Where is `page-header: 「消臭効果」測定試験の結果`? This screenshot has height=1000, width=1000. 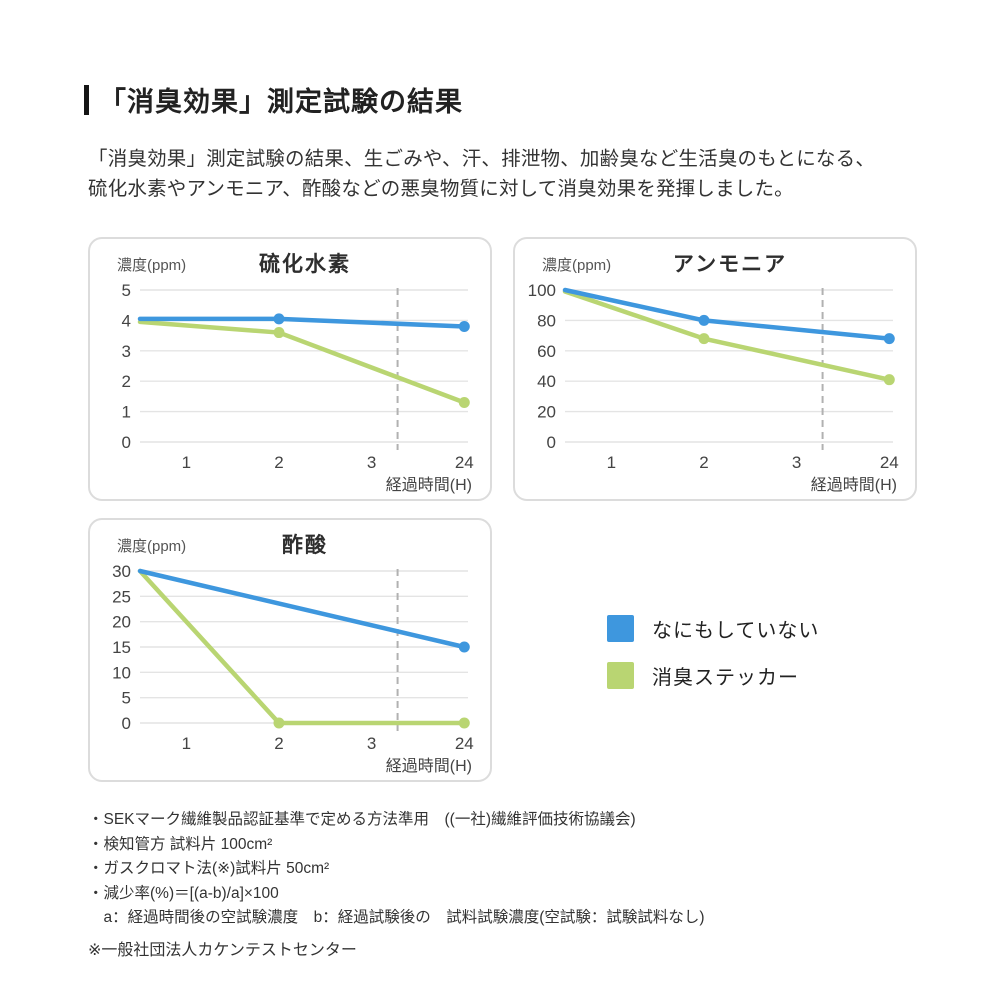
page-header: 「消臭効果」測定試験の結果 is located at coordinates (273, 99).